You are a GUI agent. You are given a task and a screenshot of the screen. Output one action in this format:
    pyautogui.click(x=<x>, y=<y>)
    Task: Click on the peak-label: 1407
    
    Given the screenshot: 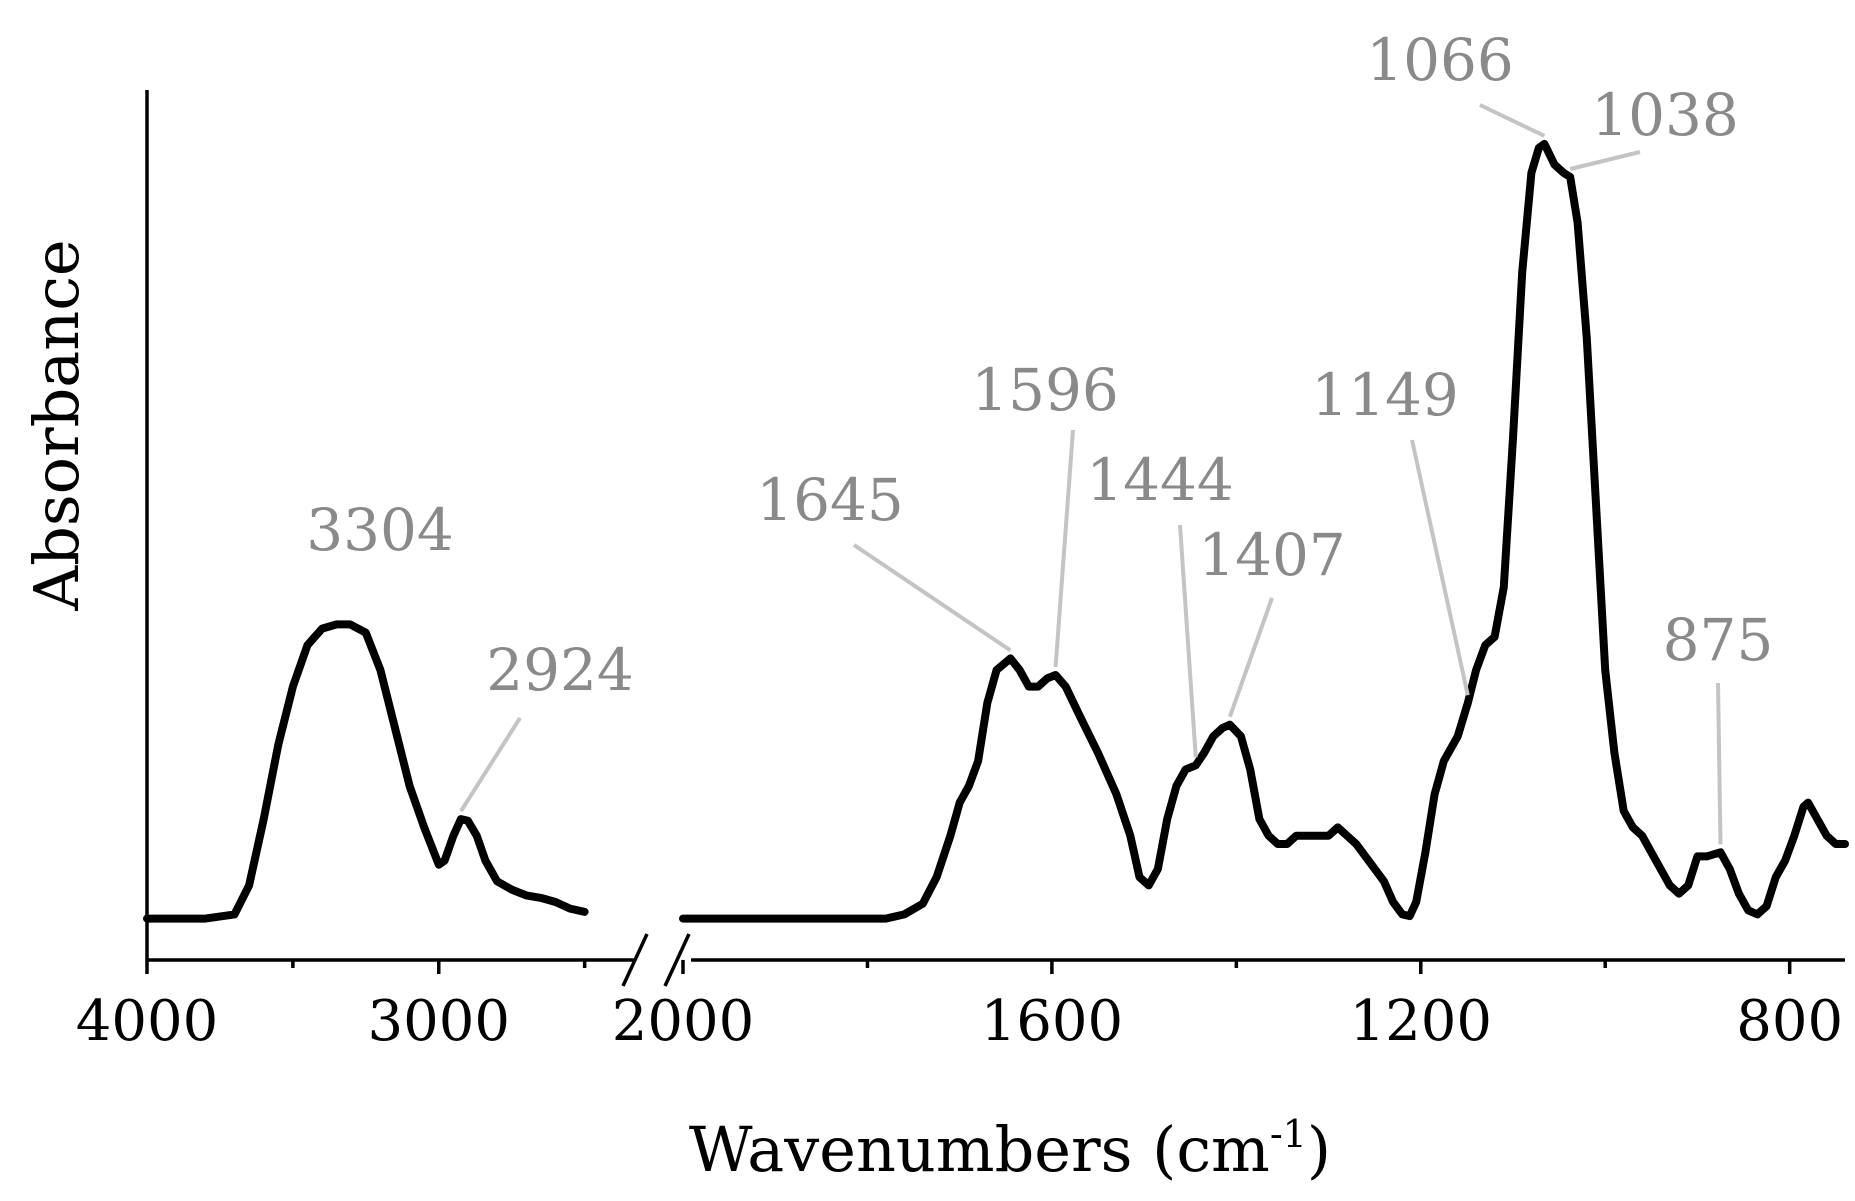 What is the action you would take?
    pyautogui.click(x=1272, y=555)
    